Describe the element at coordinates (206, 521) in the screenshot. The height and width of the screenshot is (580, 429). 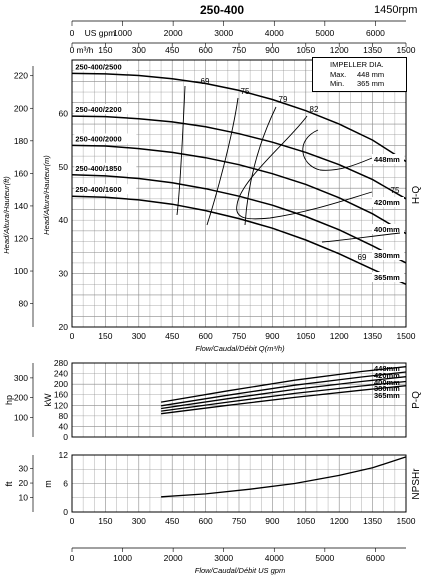
I see `npsh-x-tick: 600` at that location.